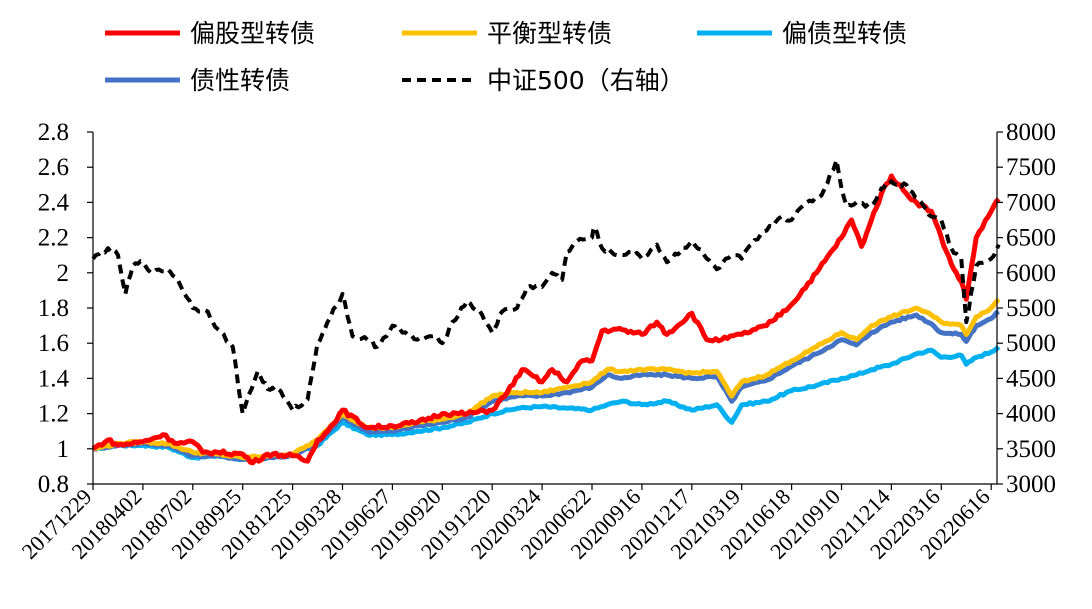 This screenshot has width=1092, height=609. I want to click on y-right-tick-label: 8000, so click(1031, 132).